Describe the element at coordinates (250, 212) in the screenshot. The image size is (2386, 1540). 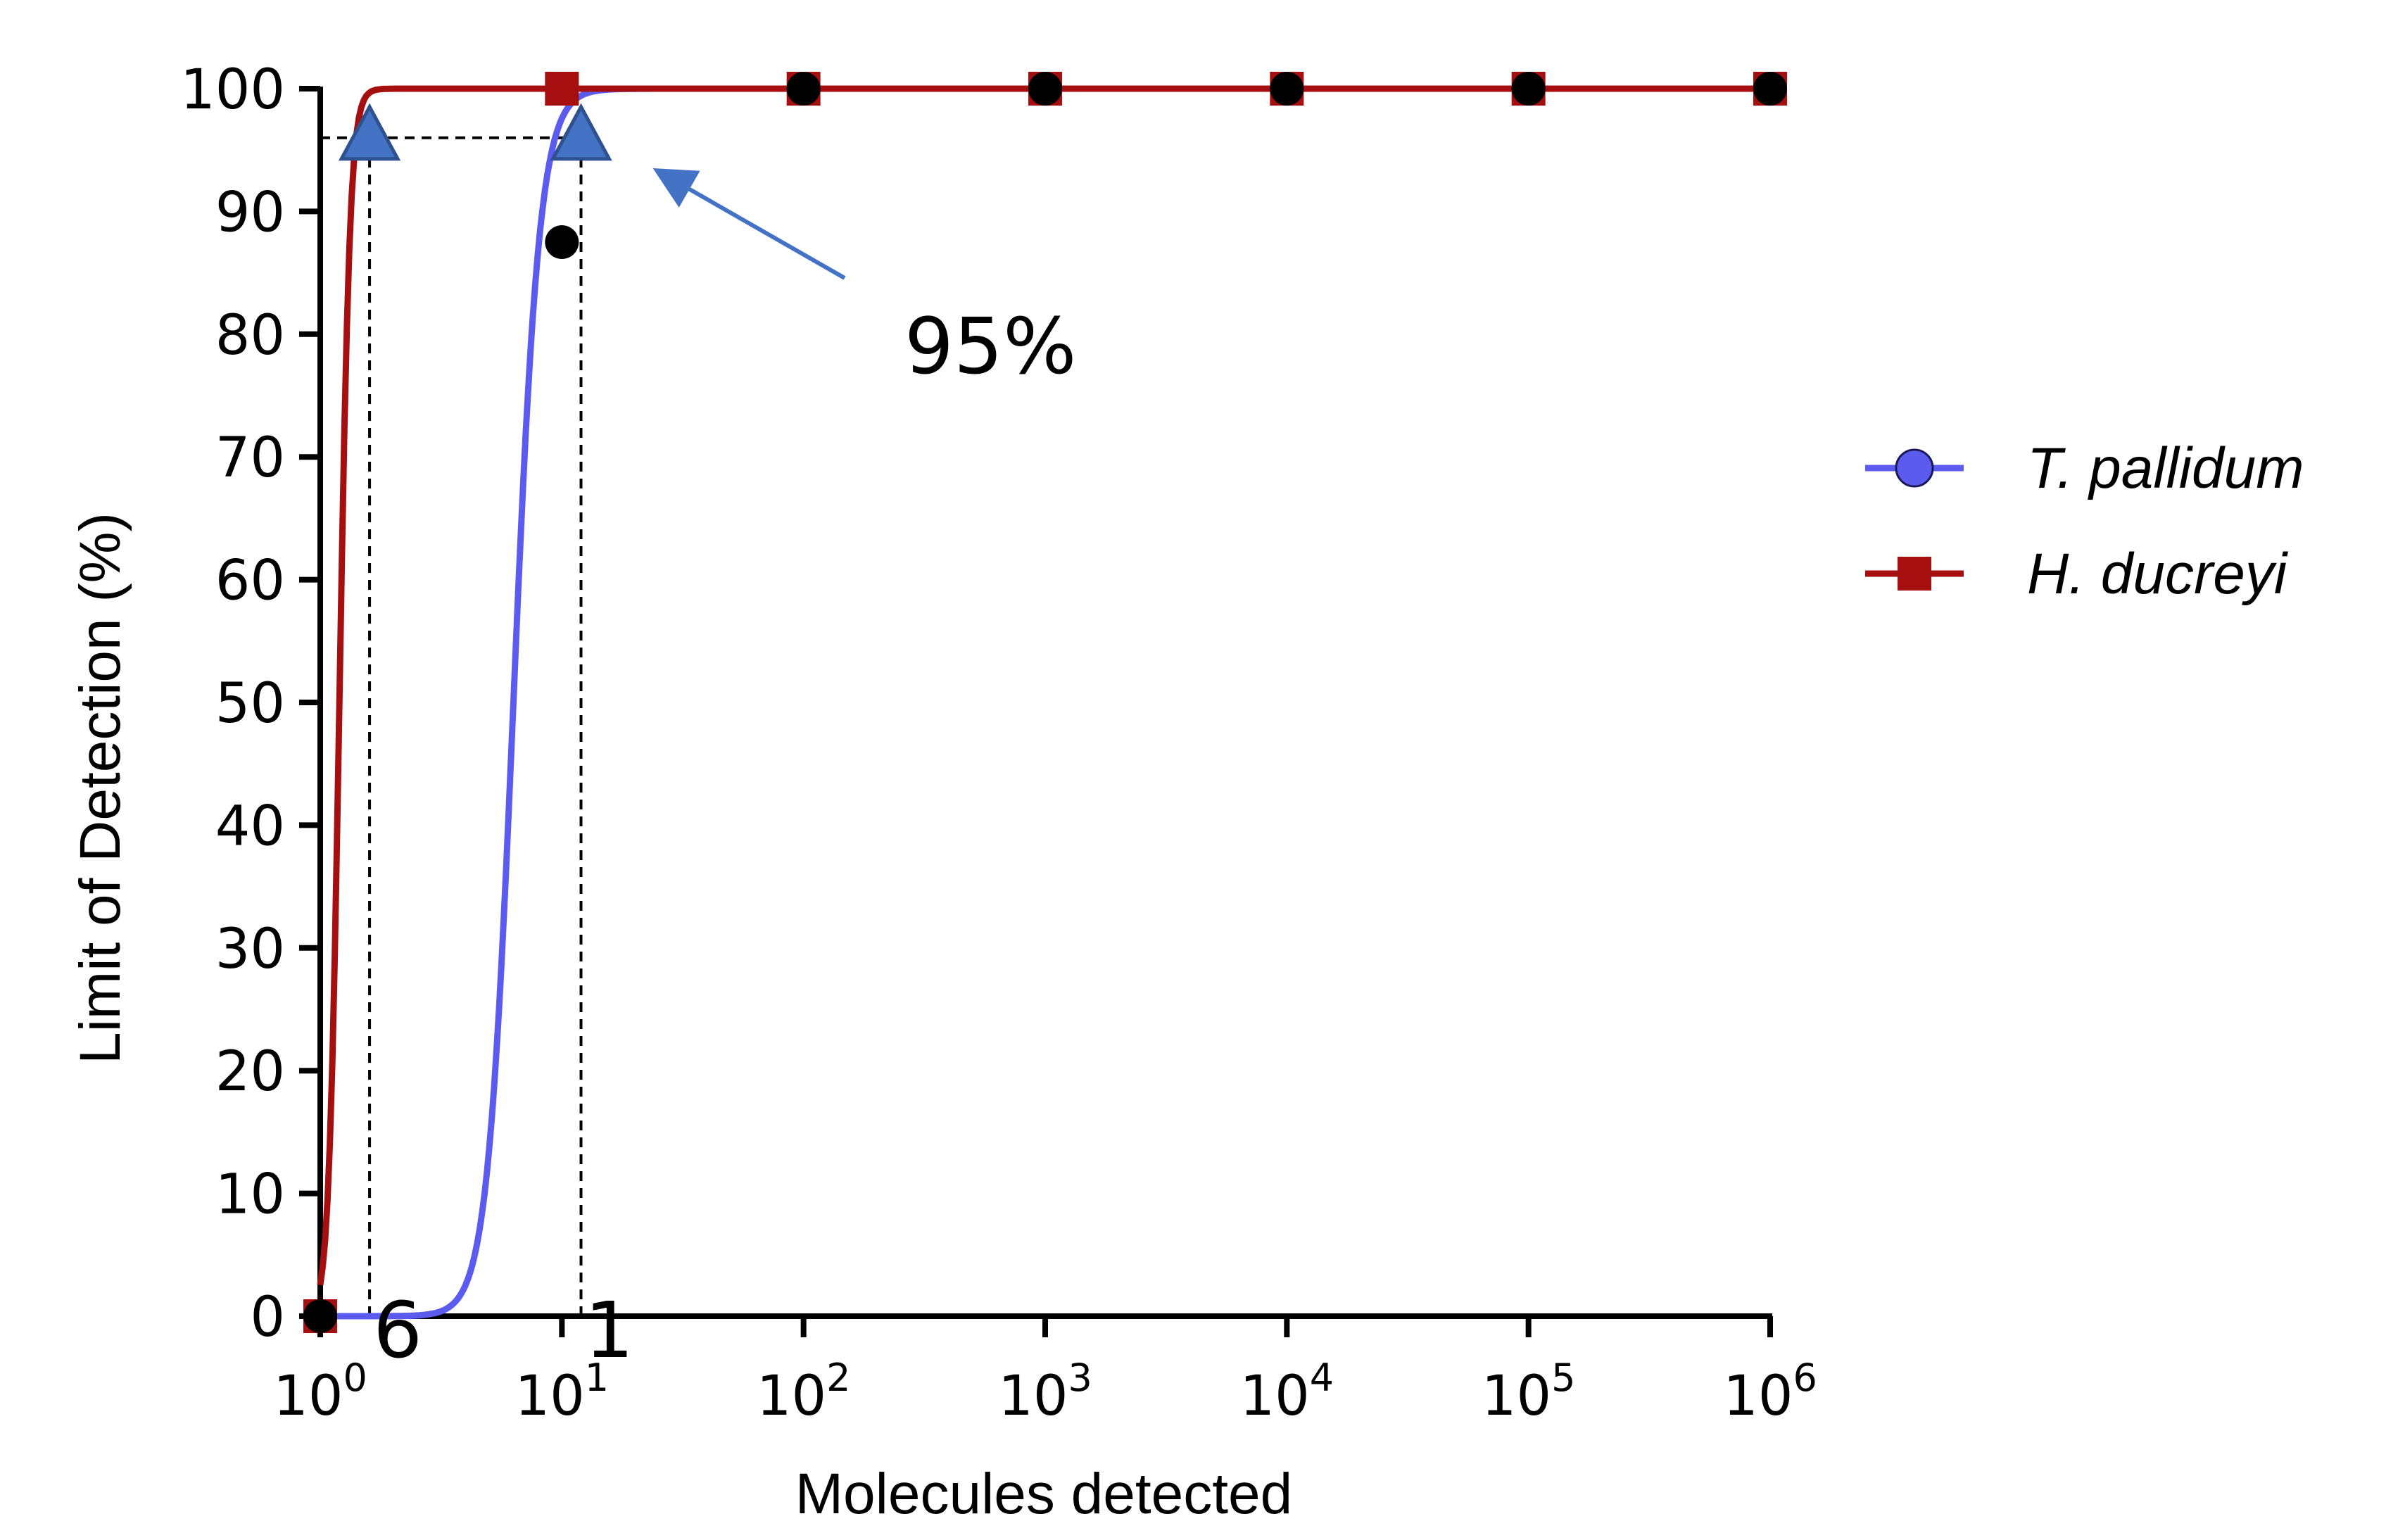
I see `y-tick-label: 90` at that location.